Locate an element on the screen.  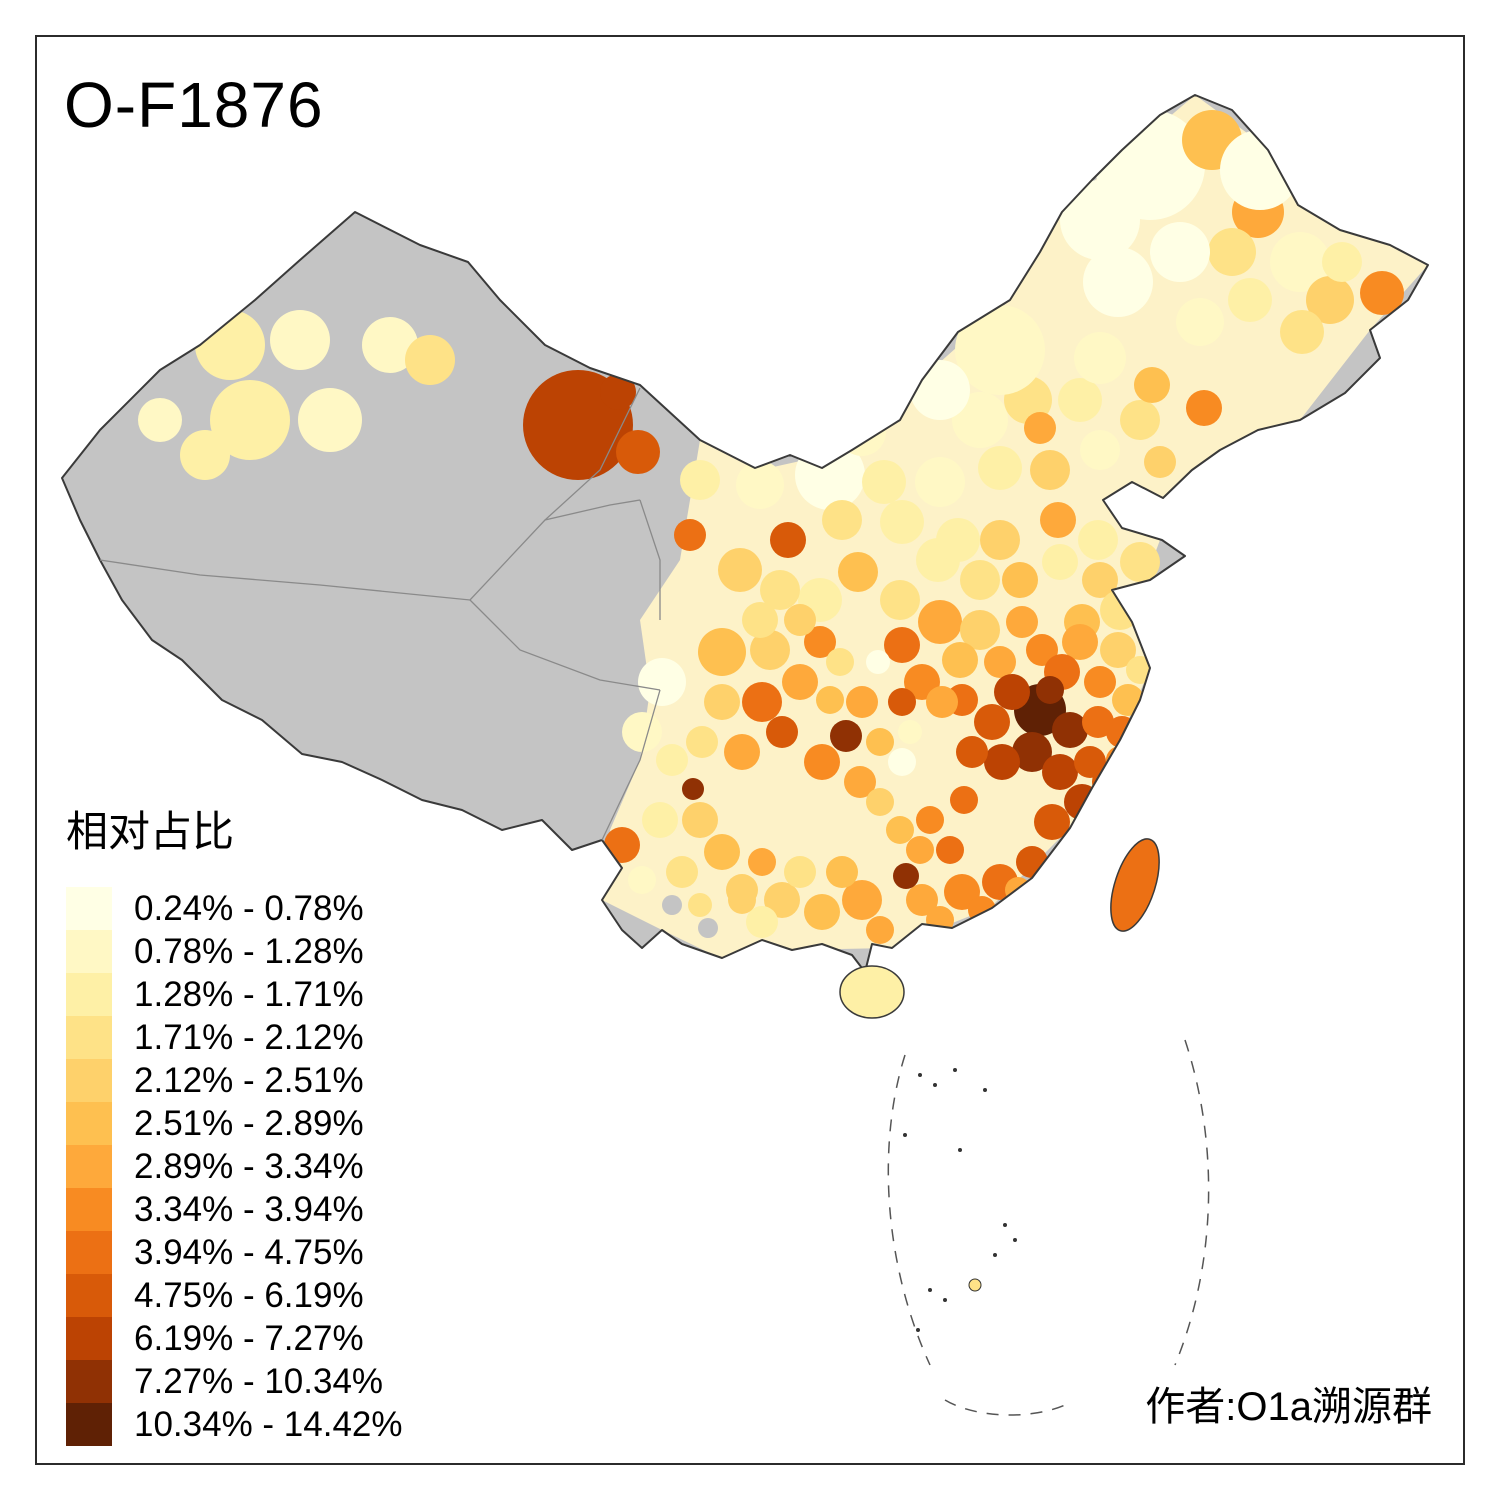
legend-item: 3.34% - 3.94% is located at coordinates (234, 1209).